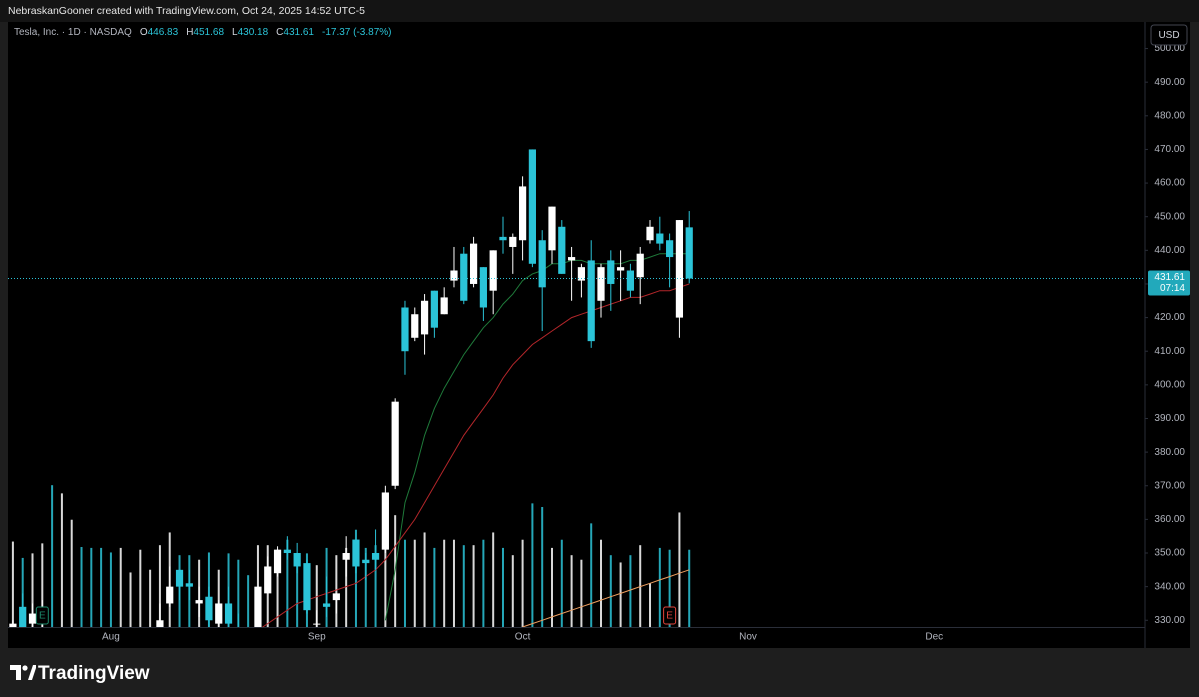 Image resolution: width=1199 pixels, height=697 pixels. Describe the element at coordinates (1169, 183) in the screenshot. I see `y-tick-label: 460.00` at that location.